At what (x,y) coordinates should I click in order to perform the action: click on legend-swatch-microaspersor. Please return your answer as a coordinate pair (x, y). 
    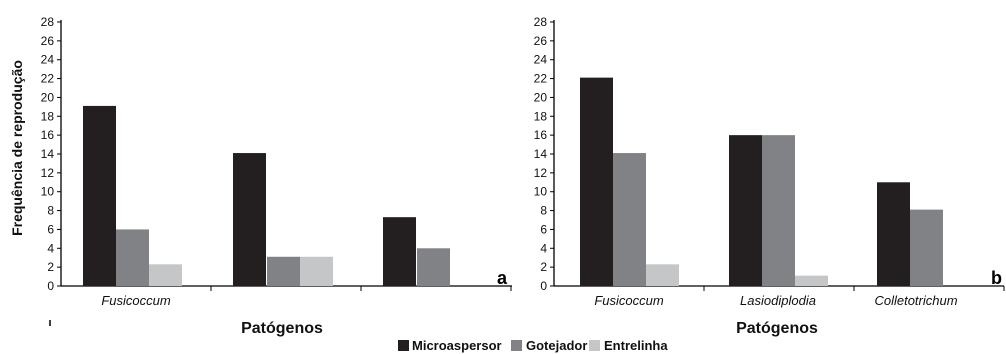
    Looking at the image, I should click on (403, 345).